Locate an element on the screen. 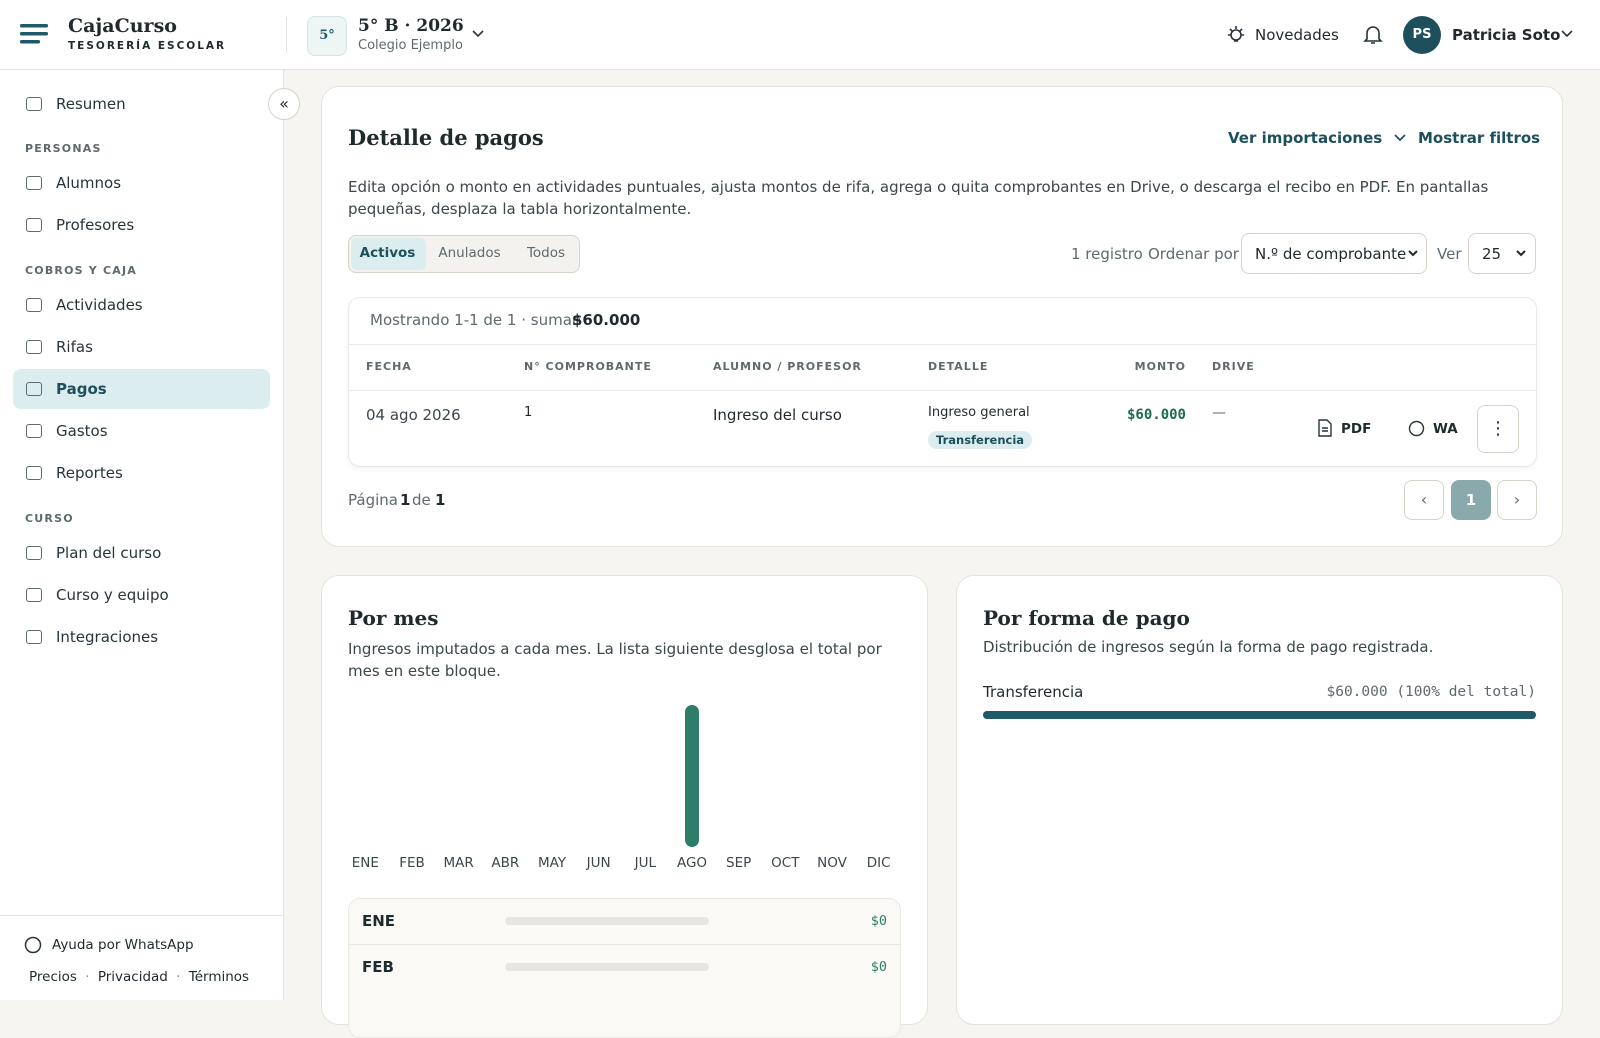 Image resolution: width=1600 pixels, height=1038 pixels. course-badge: 5° is located at coordinates (327, 36).